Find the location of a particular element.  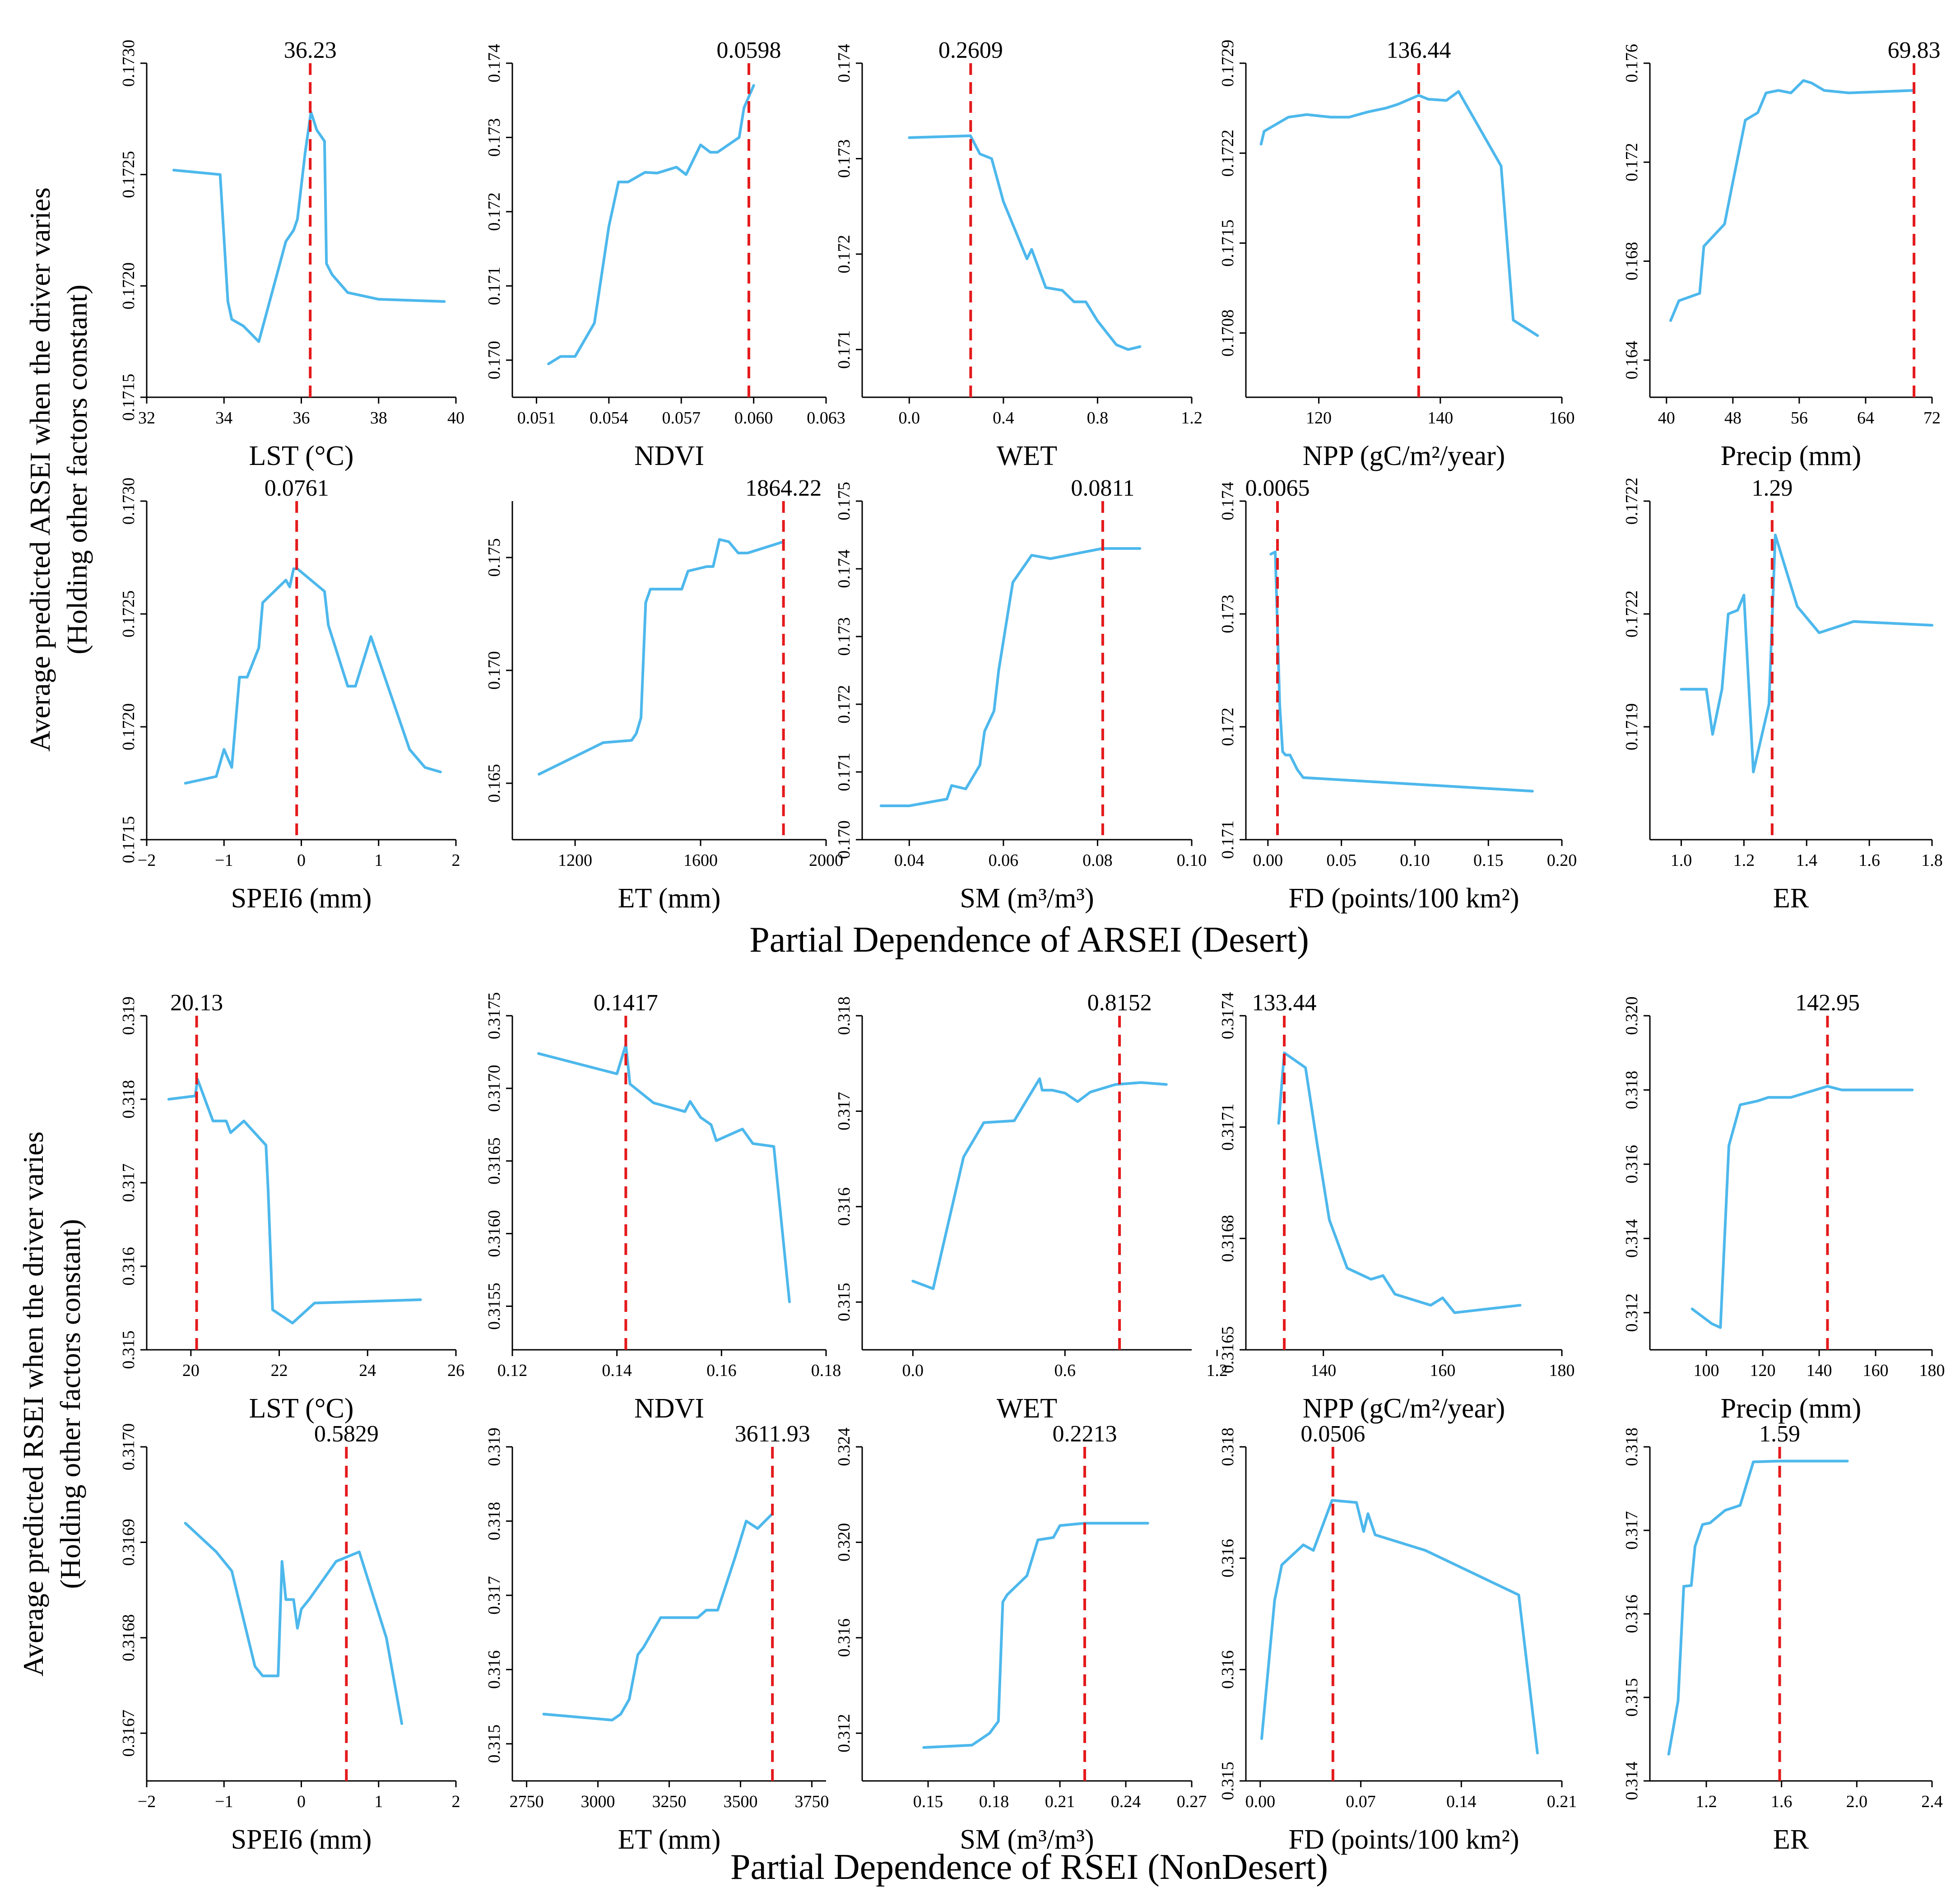

panel-20-x-tick-label: 1.6 is located at coordinates (1782, 1801).